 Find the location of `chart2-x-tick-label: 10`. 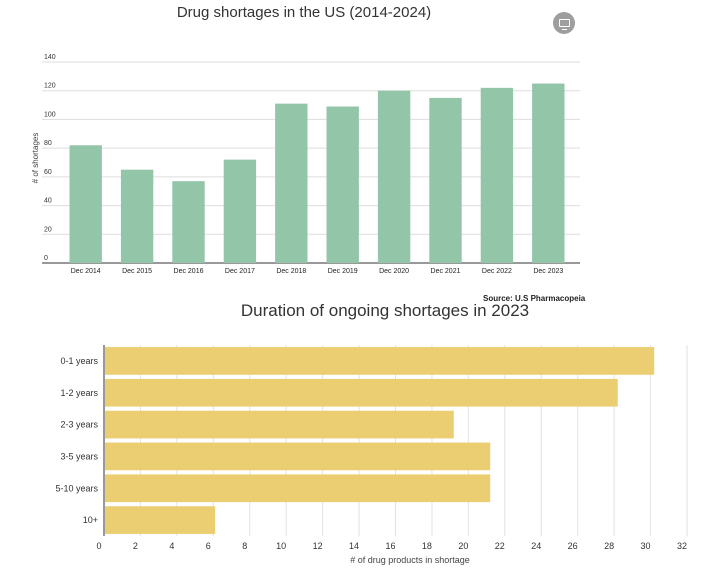

chart2-x-tick-label: 10 is located at coordinates (281, 546).